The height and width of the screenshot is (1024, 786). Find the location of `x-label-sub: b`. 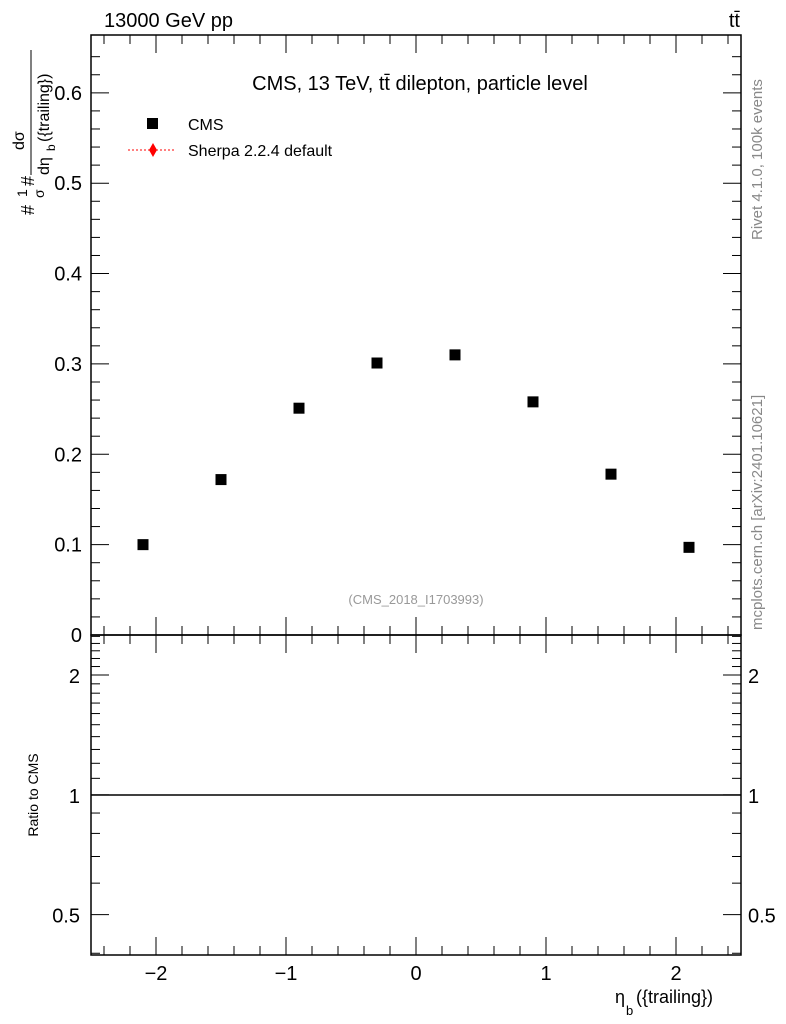

x-label-sub: b is located at coordinates (629, 1010).